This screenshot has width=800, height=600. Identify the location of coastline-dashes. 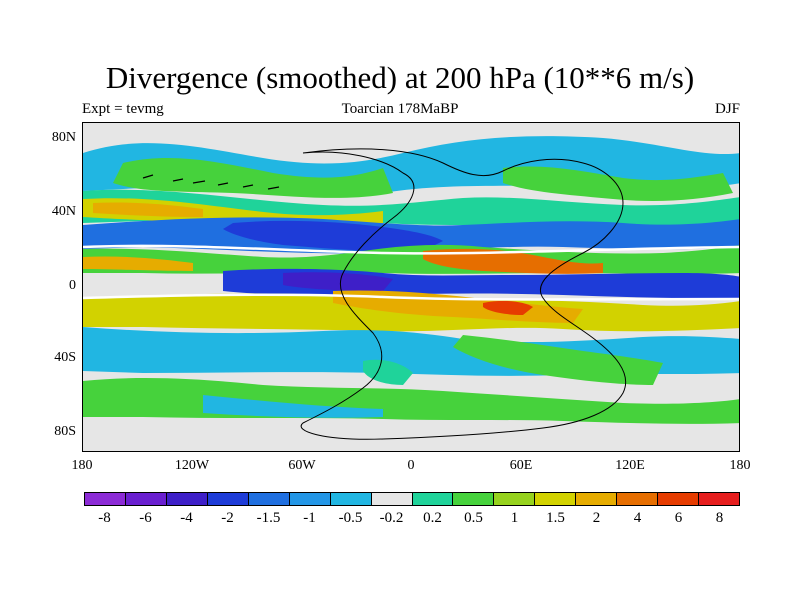
(211, 182).